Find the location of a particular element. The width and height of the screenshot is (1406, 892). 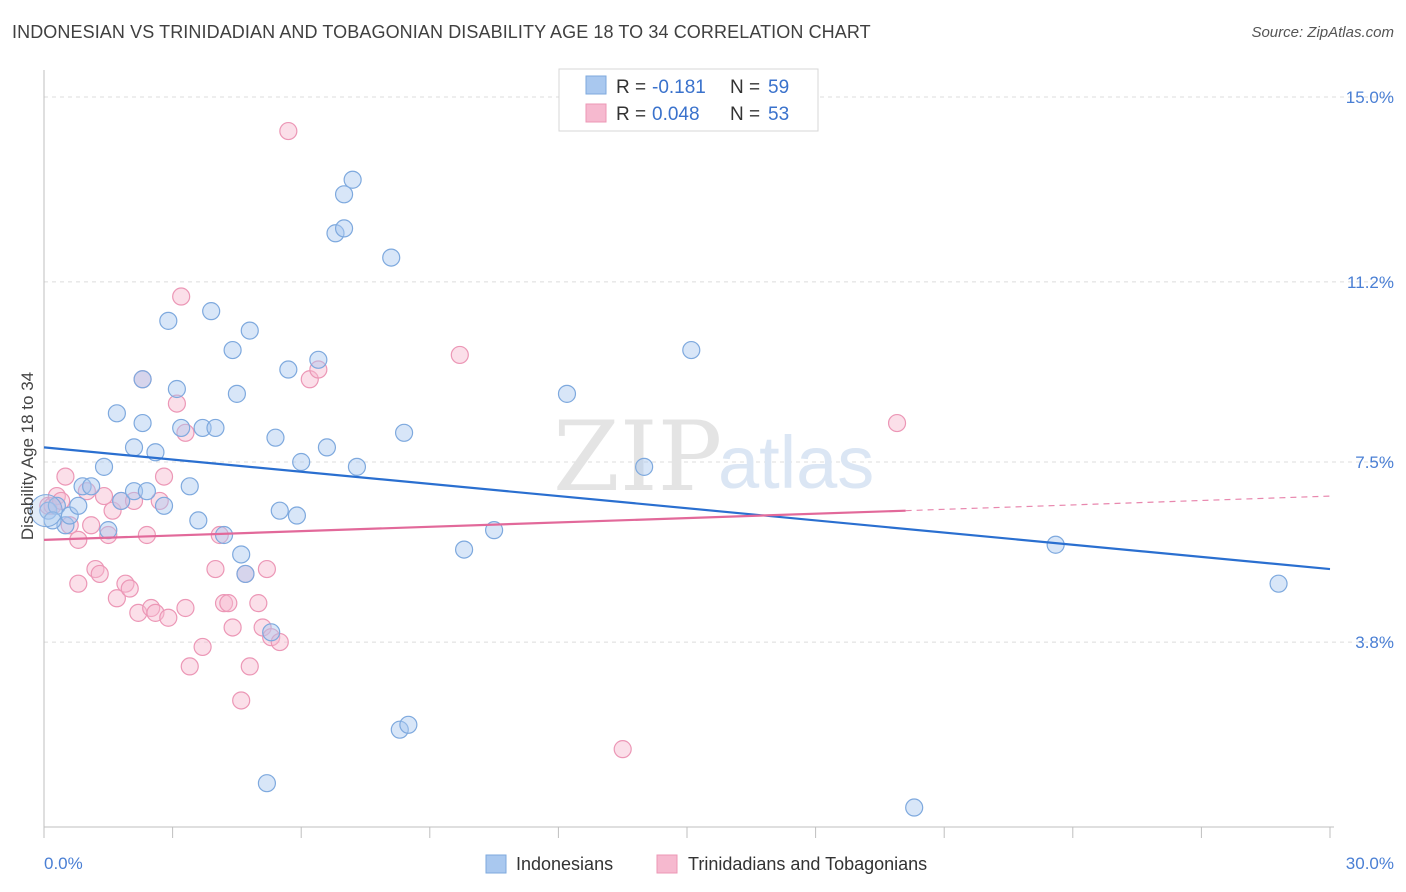

y-tick-label: 15.0% is located at coordinates (1370, 97).